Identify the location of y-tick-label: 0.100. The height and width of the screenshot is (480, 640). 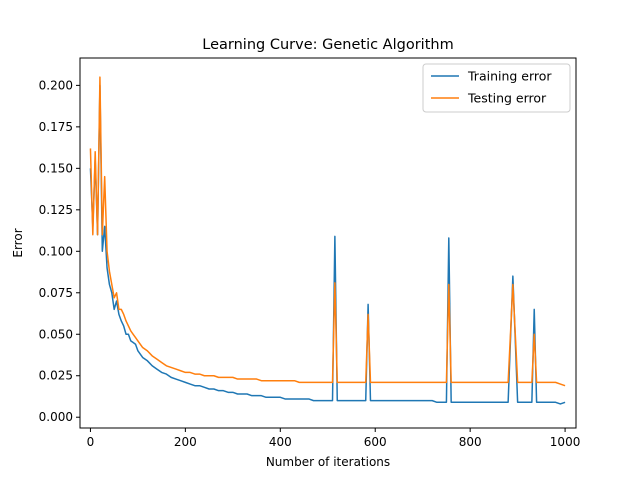
(56, 251).